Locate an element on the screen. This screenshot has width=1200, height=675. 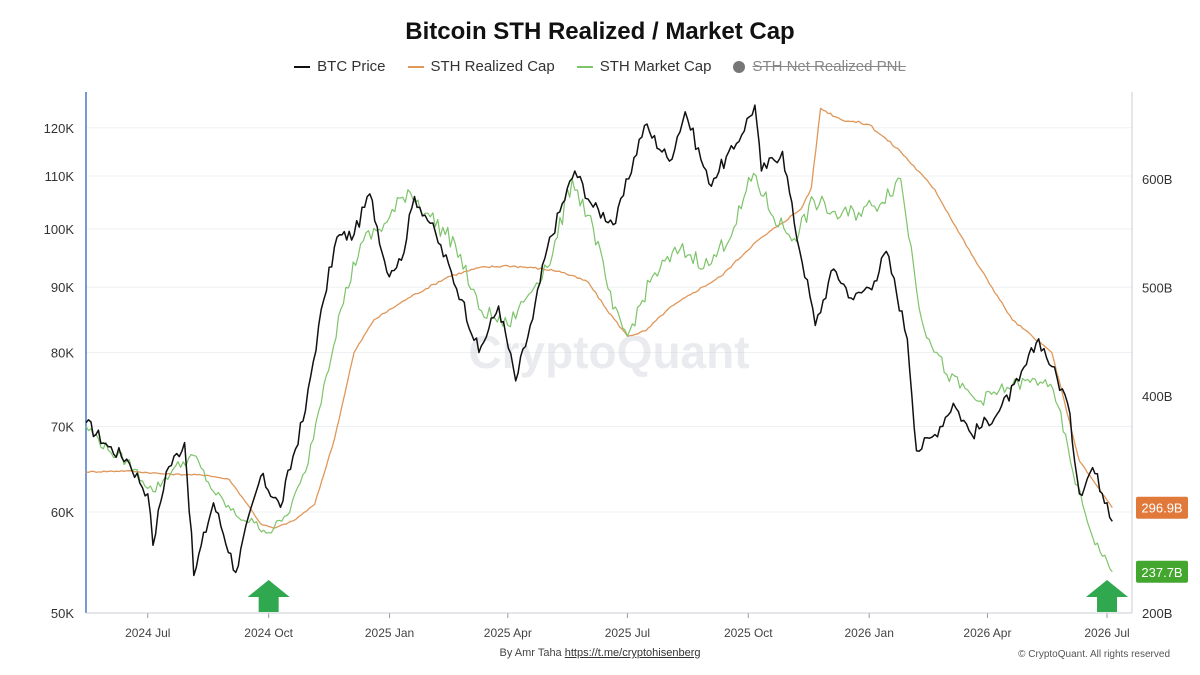
y-right-tick-label: 500B is located at coordinates (1157, 287).